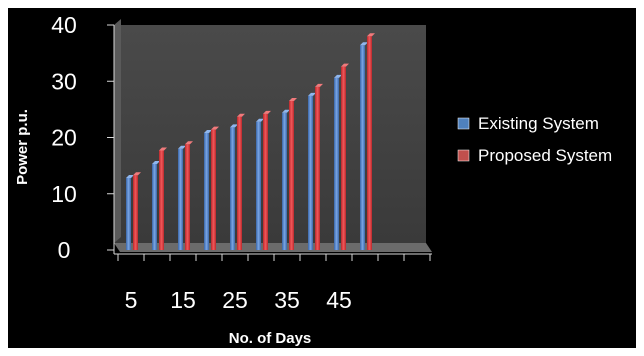 The image size is (644, 356). What do you see at coordinates (545, 155) in the screenshot?
I see `legend-label: Proposed System` at bounding box center [545, 155].